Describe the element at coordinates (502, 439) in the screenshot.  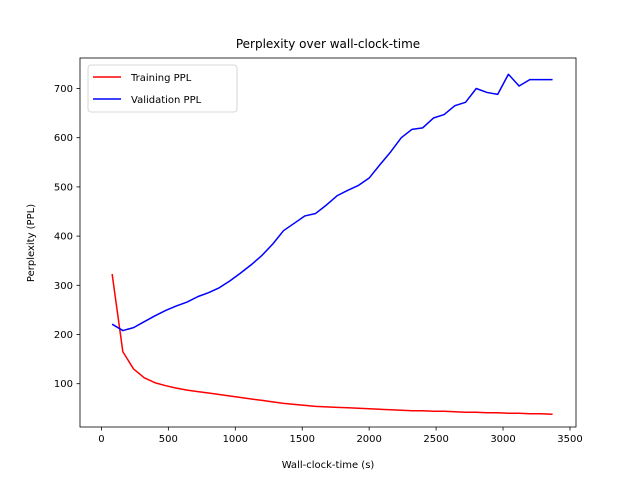
I see `x-tick-label-3000: 3000` at that location.